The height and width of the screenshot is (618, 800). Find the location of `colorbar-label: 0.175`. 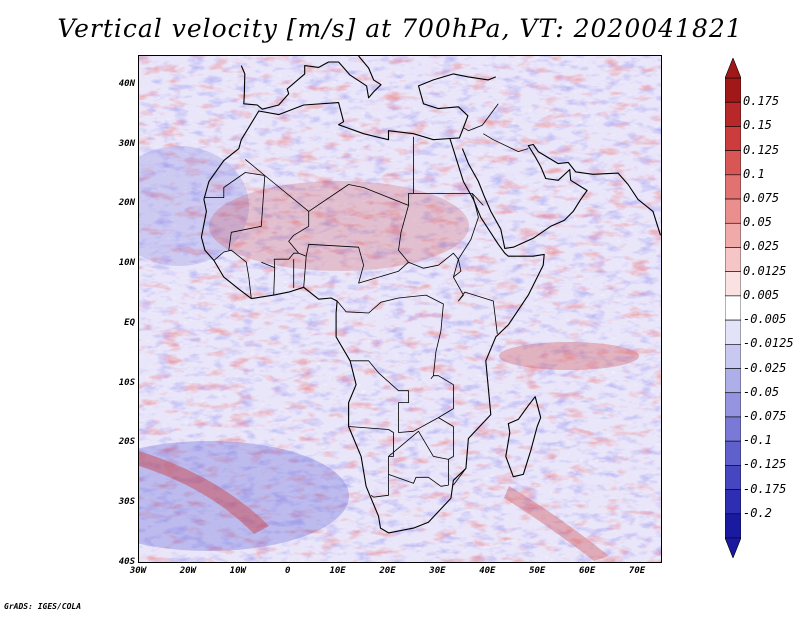

colorbar-label: 0.175 is located at coordinates (761, 101).